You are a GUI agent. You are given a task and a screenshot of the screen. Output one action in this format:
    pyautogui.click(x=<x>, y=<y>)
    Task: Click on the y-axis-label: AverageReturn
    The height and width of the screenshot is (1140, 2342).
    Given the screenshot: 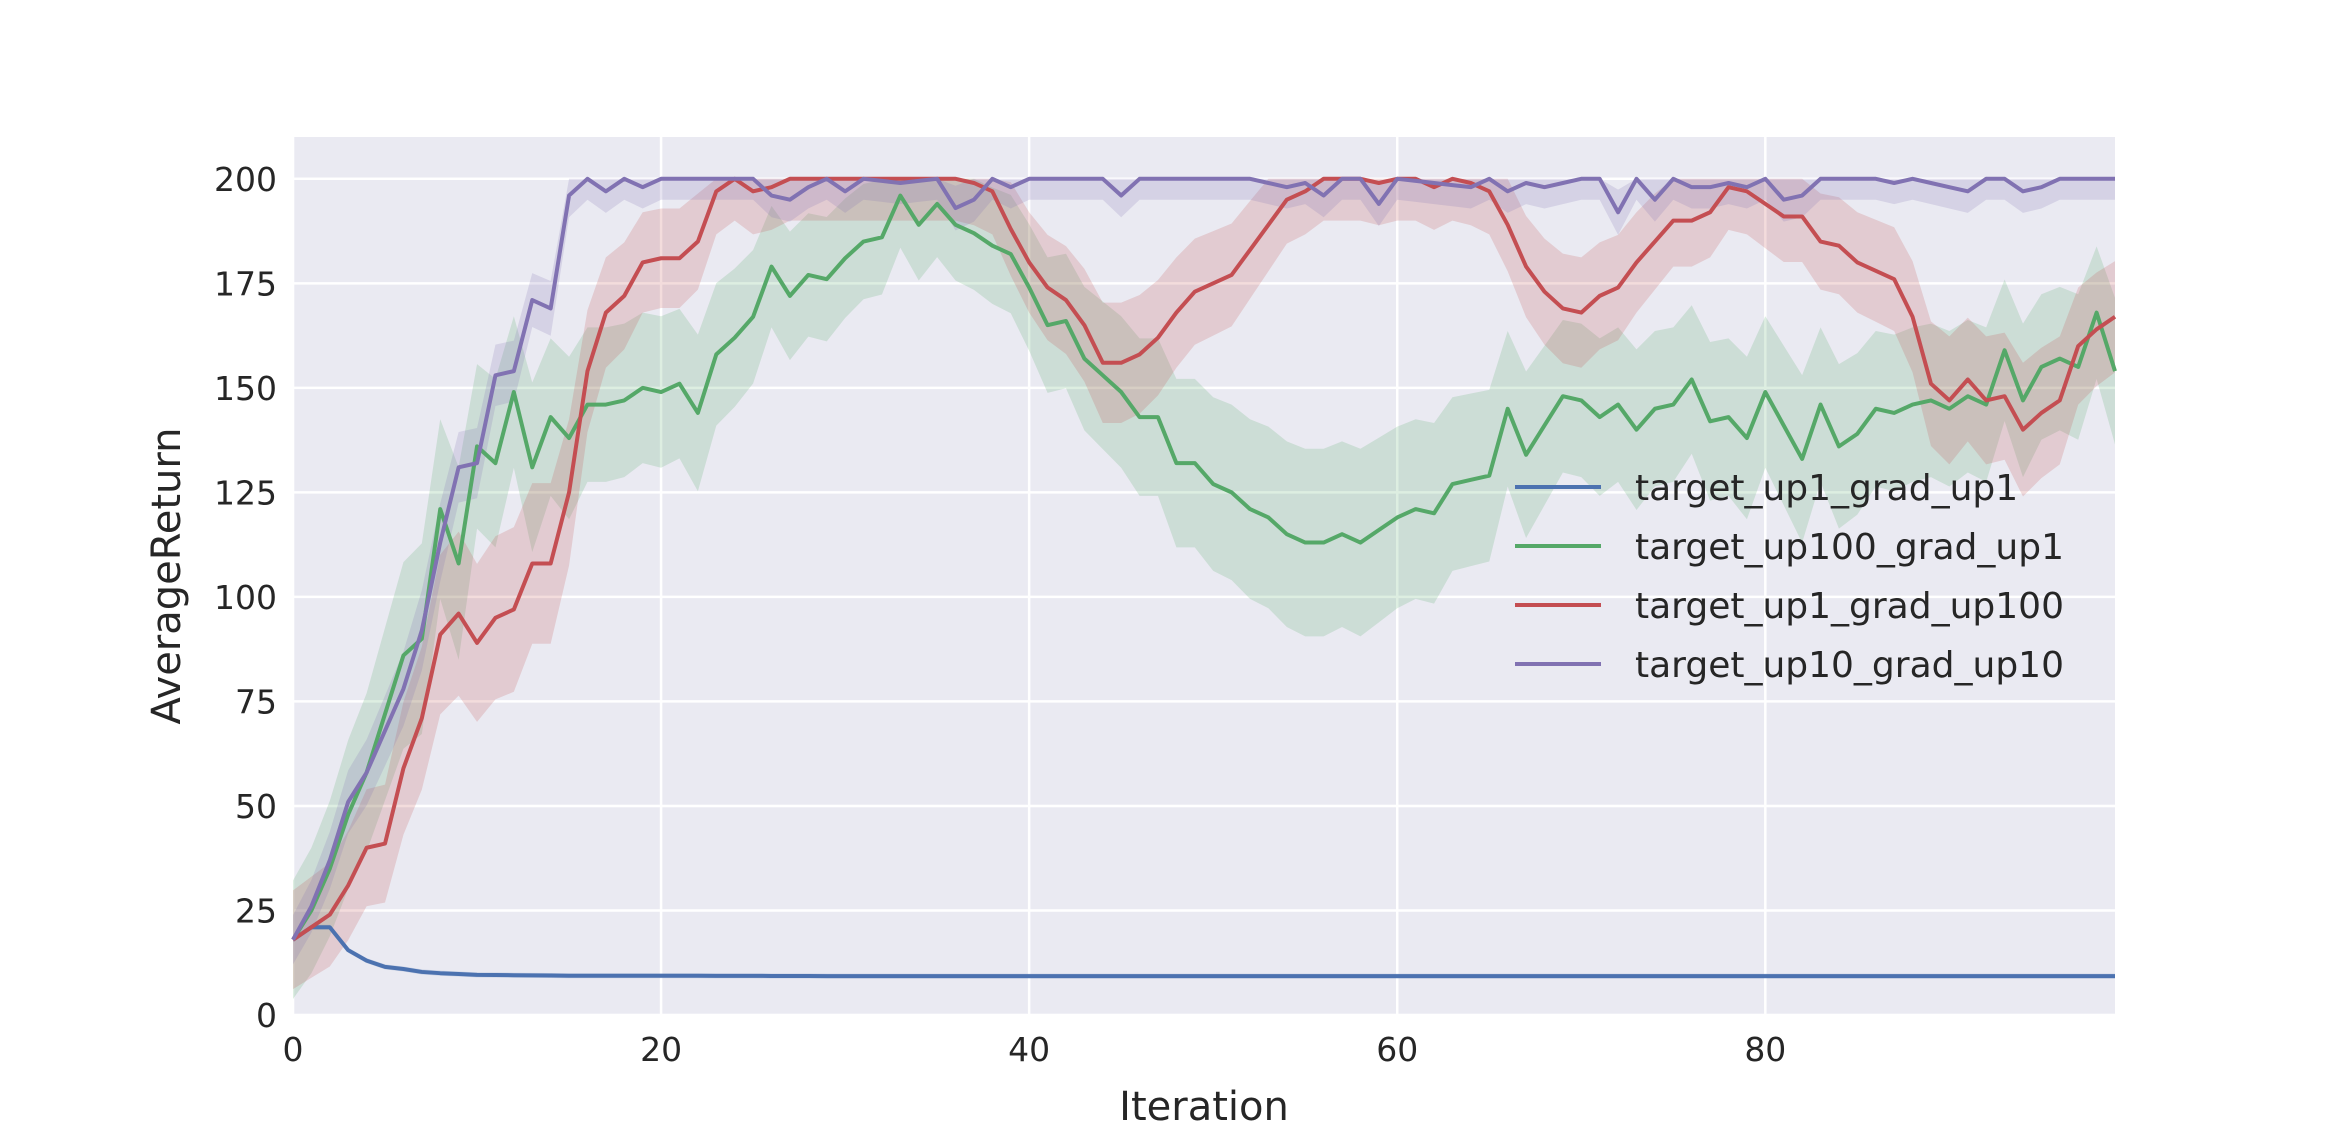 What is the action you would take?
    pyautogui.click(x=167, y=576)
    